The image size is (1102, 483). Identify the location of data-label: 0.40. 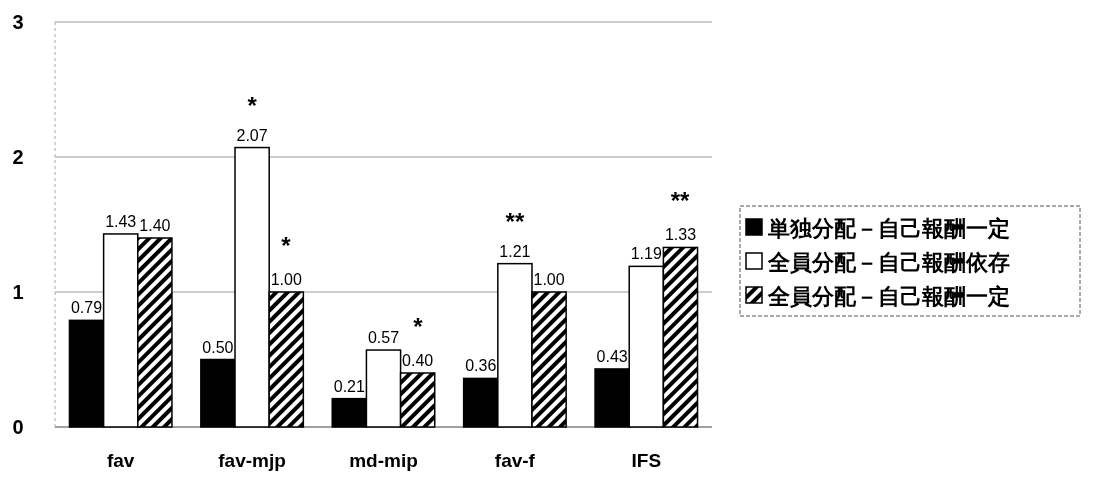
(418, 360).